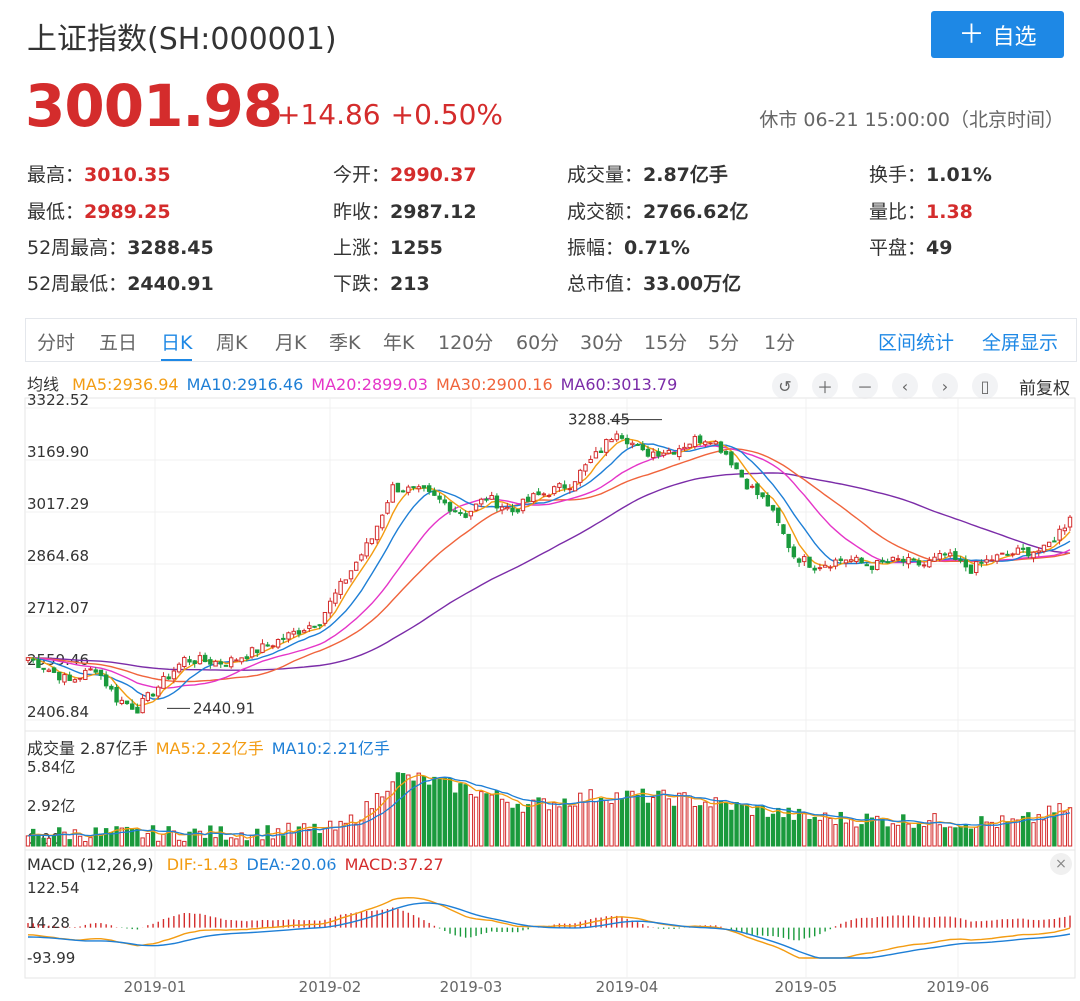 The height and width of the screenshot is (1001, 1080). I want to click on stat-value: 3288.45, so click(170, 248).